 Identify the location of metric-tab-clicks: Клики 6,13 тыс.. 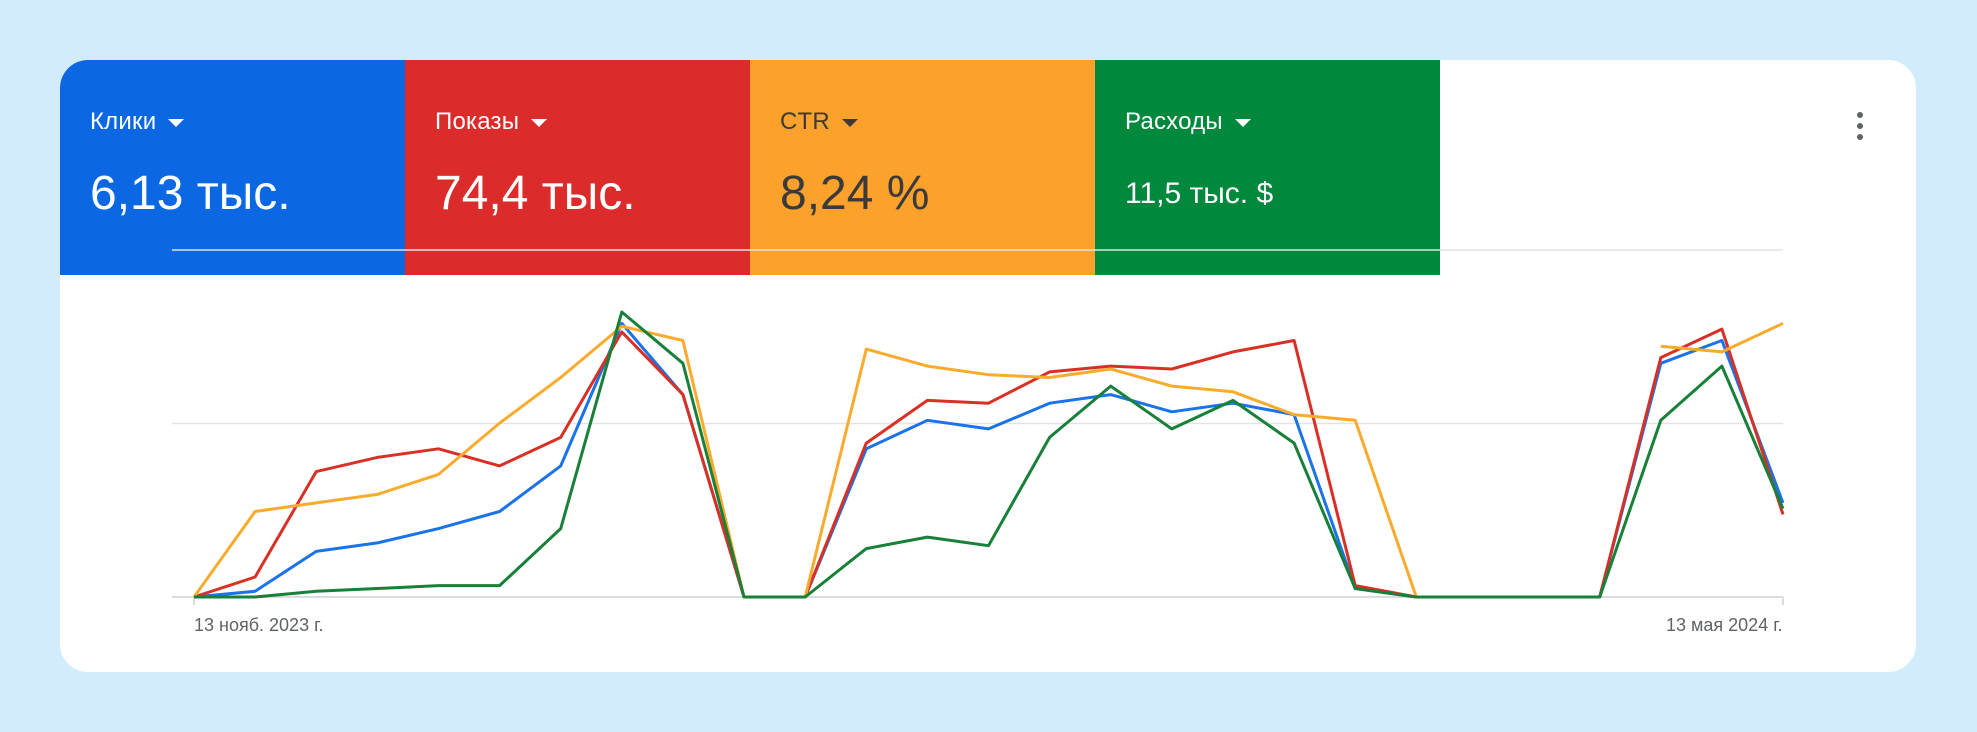
(232, 167).